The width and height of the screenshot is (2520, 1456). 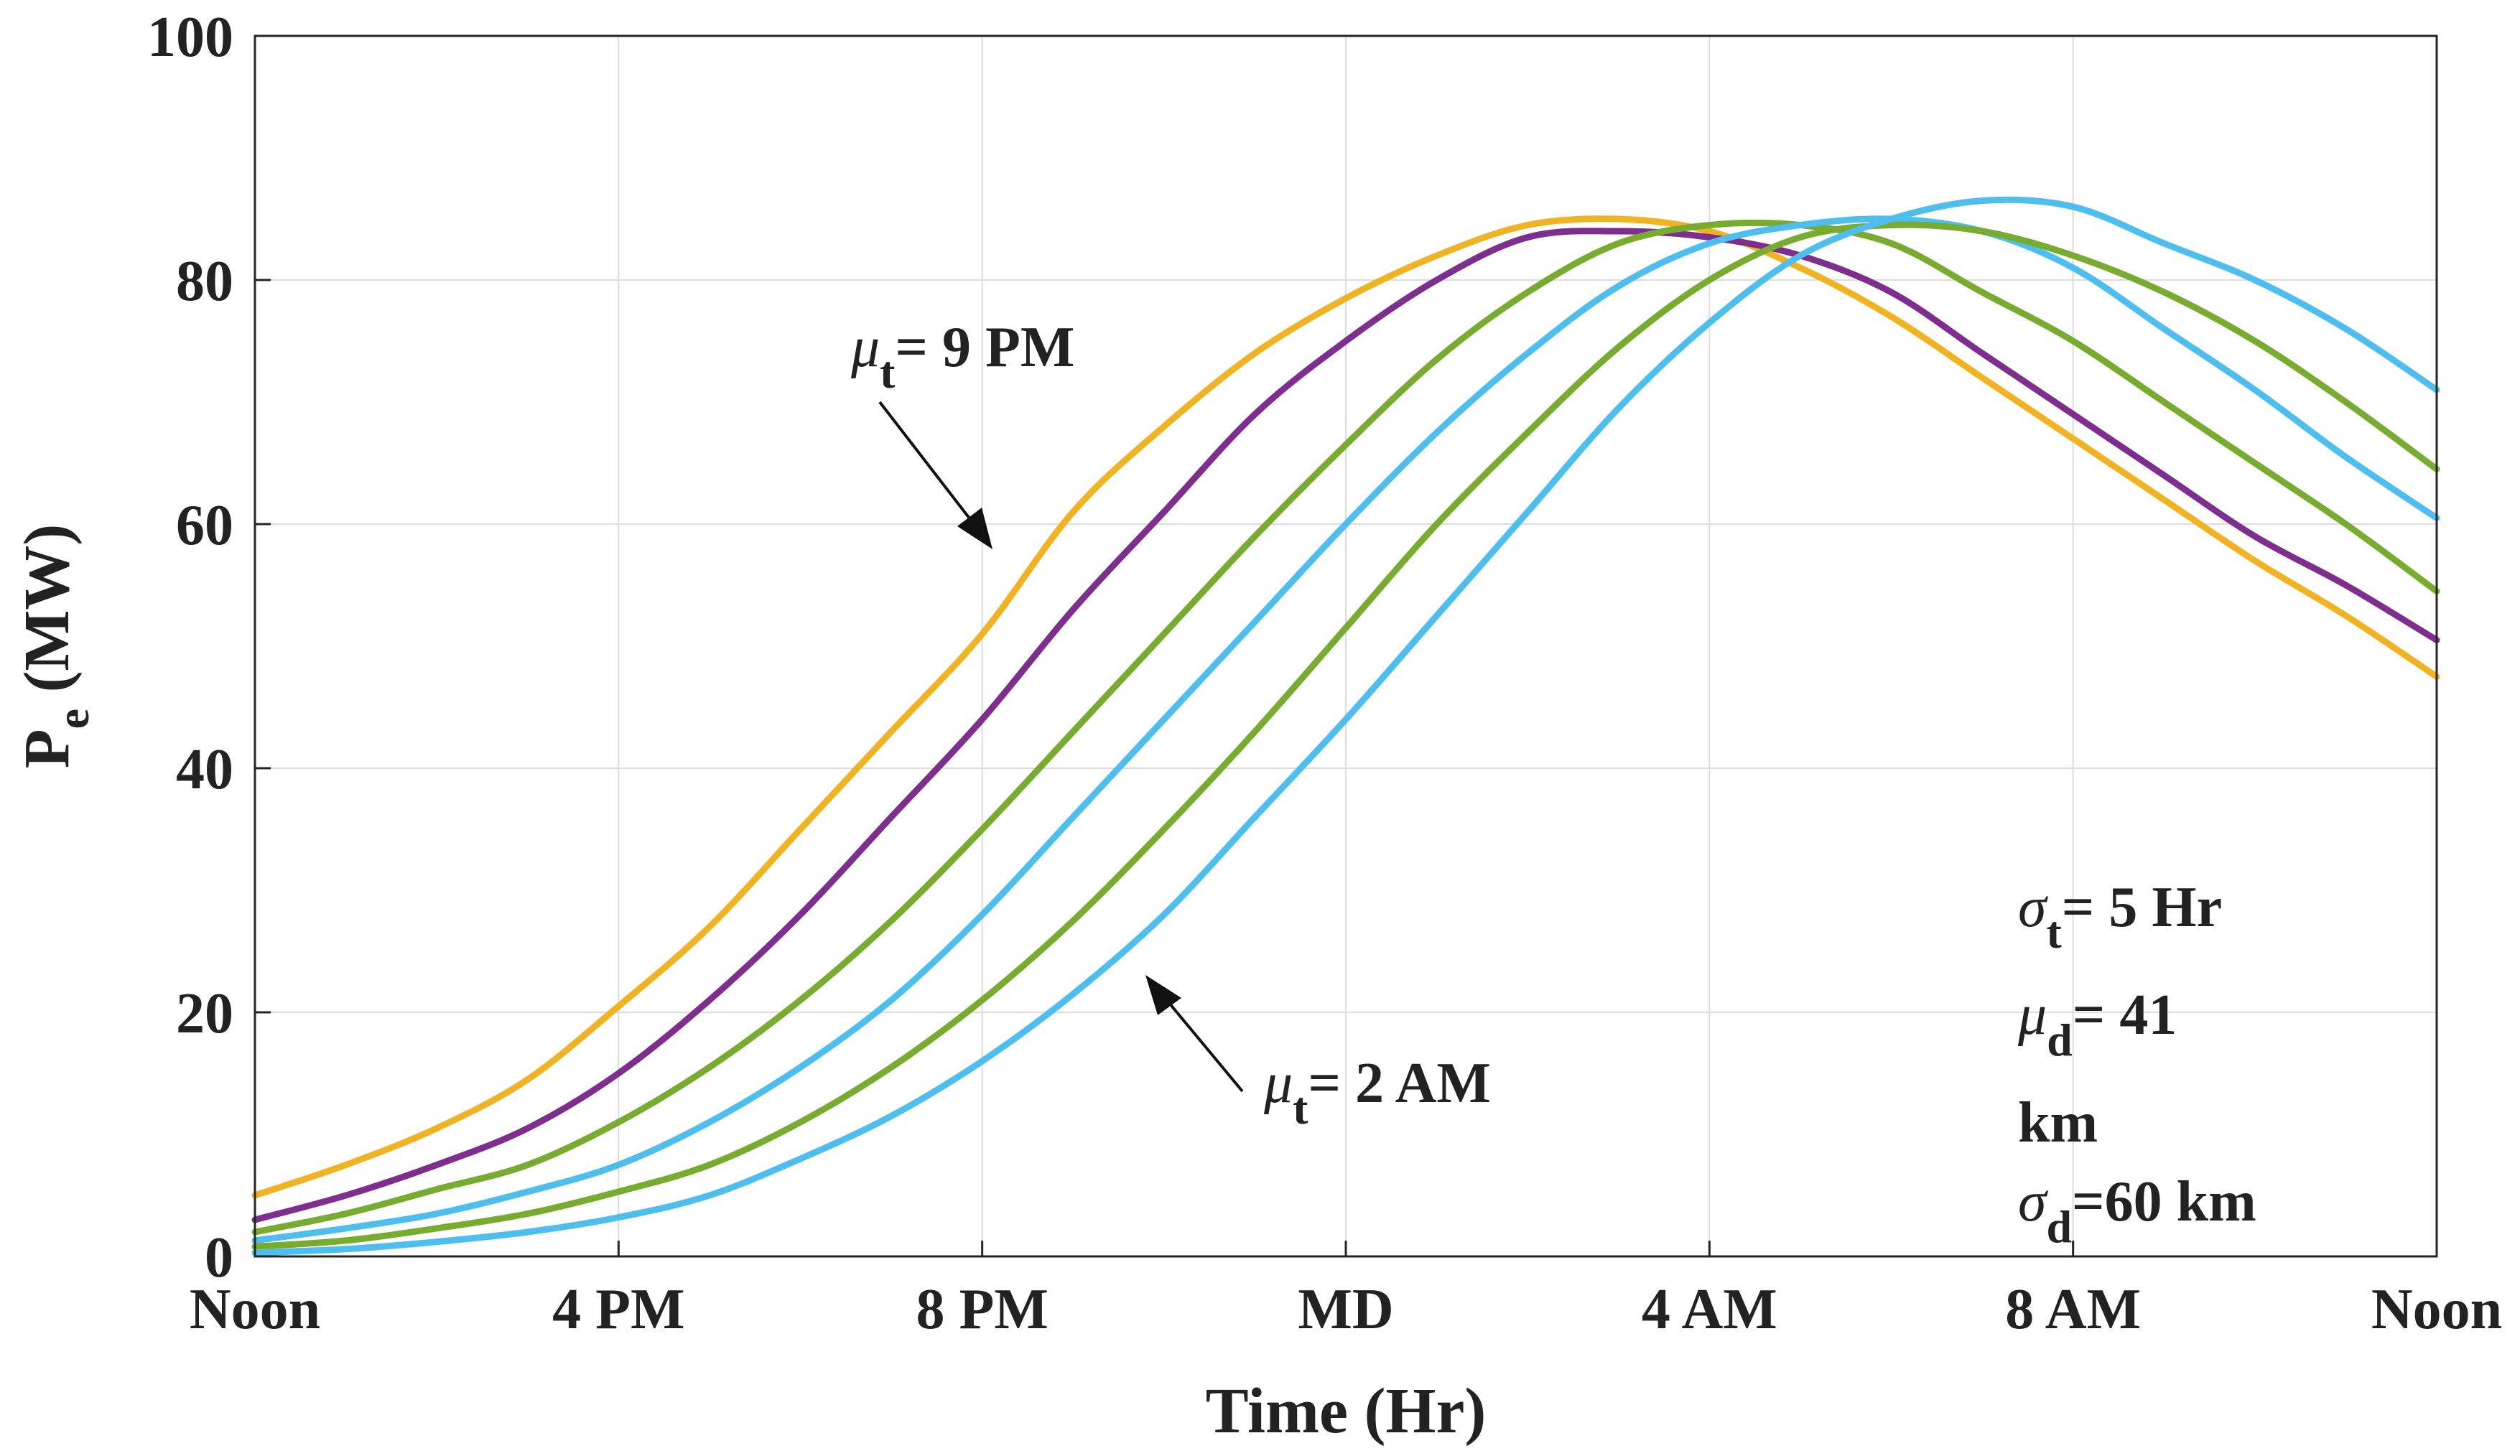 I want to click on annotation-lower-arrowhead, so click(x=1163, y=995).